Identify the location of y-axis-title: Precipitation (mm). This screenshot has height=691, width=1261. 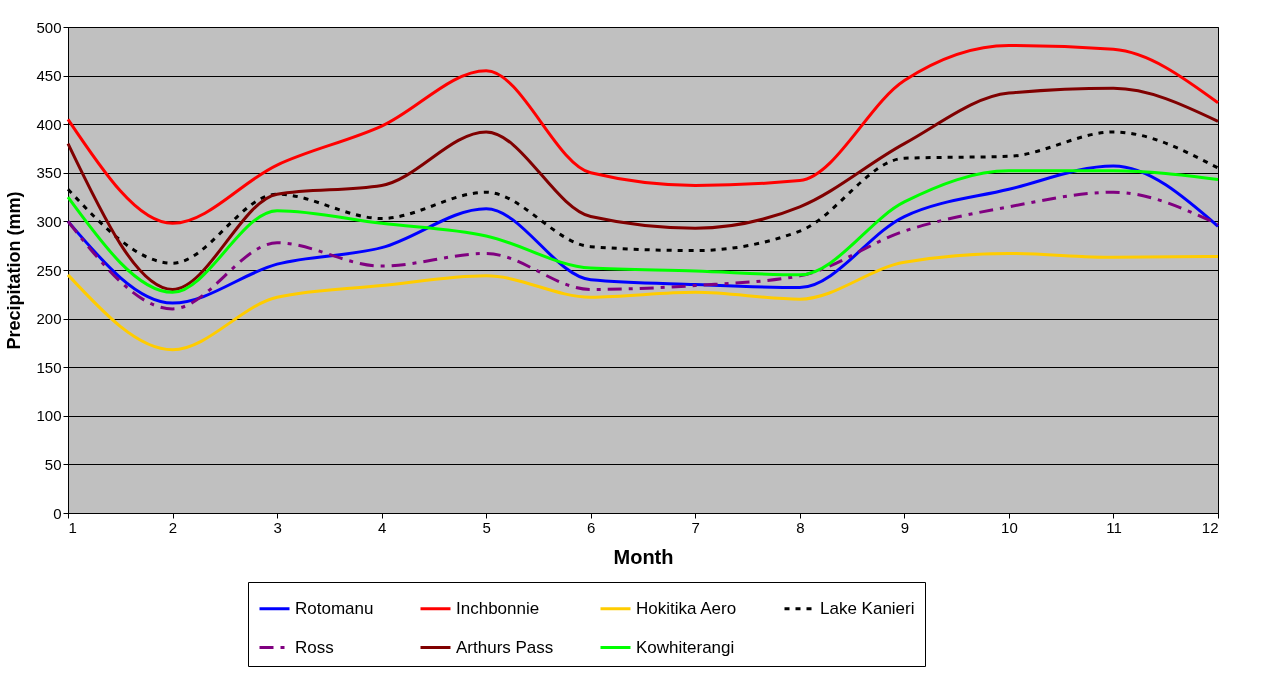
(14, 270).